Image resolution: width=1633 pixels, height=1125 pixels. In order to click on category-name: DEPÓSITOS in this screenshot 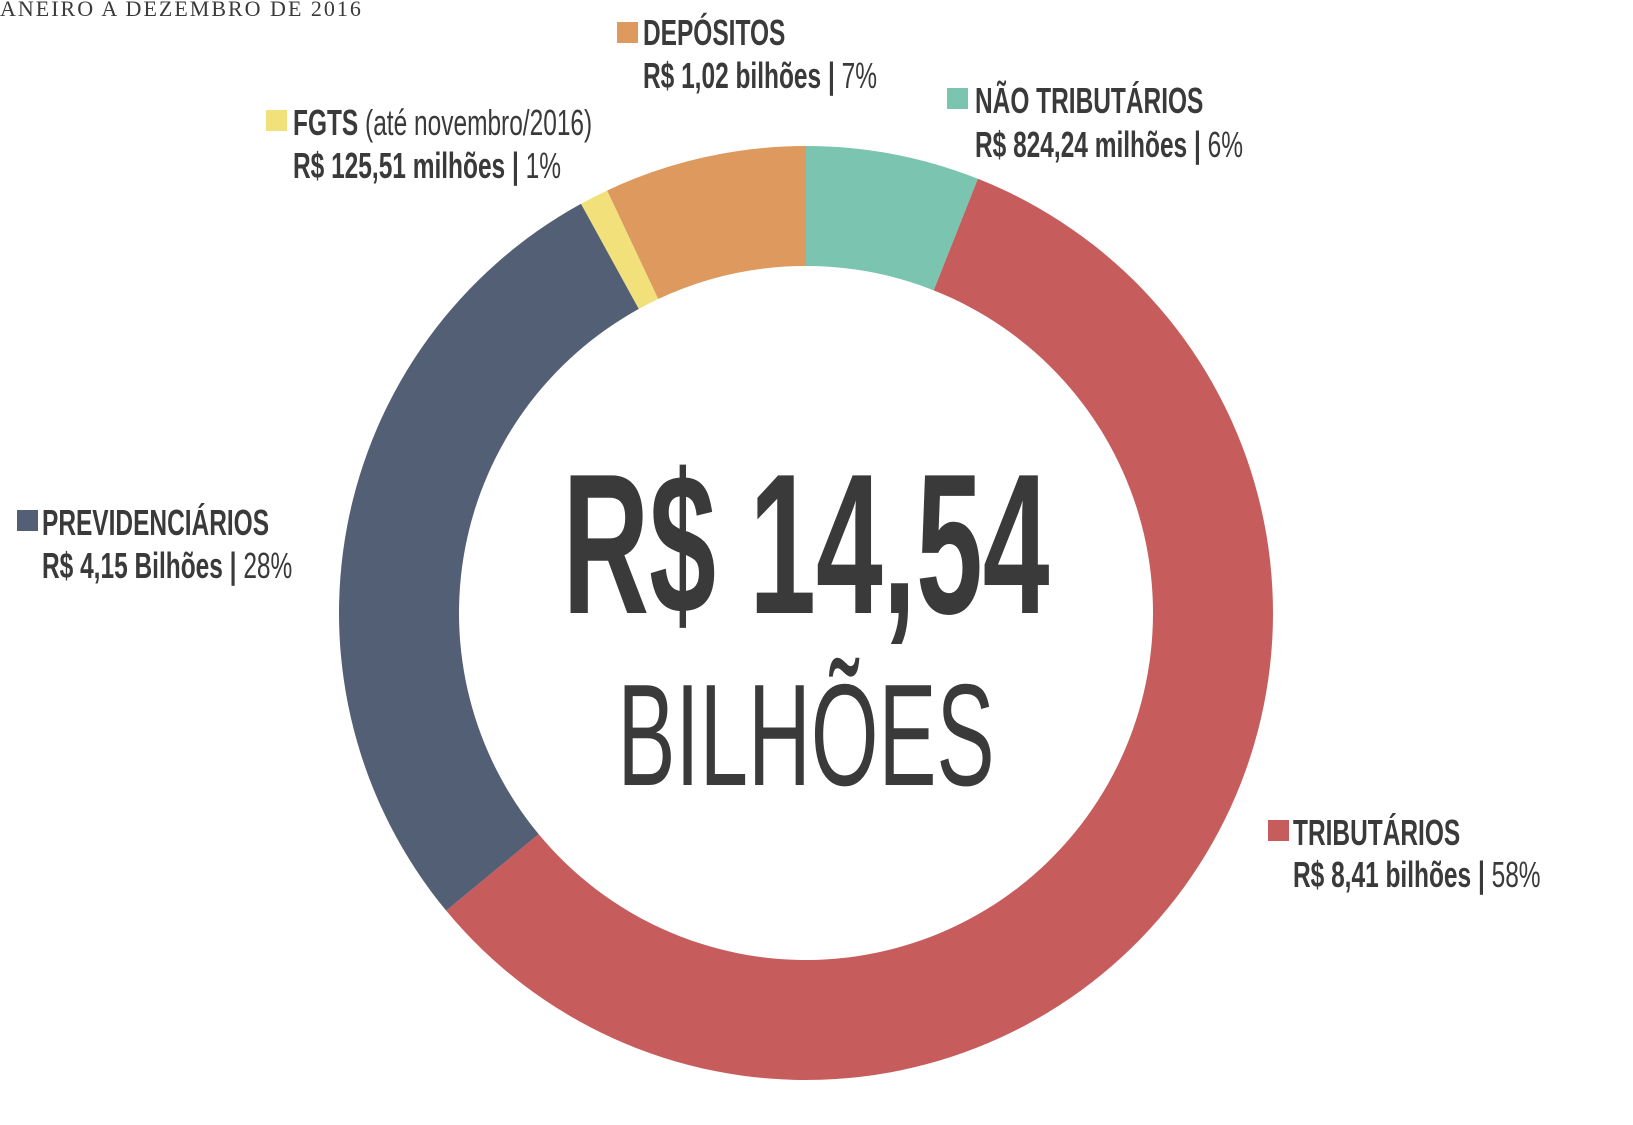, I will do `click(714, 32)`.